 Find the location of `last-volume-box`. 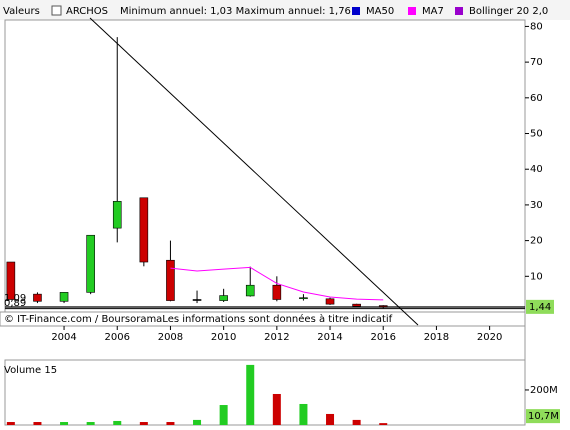

last-volume-box is located at coordinates (543, 416).